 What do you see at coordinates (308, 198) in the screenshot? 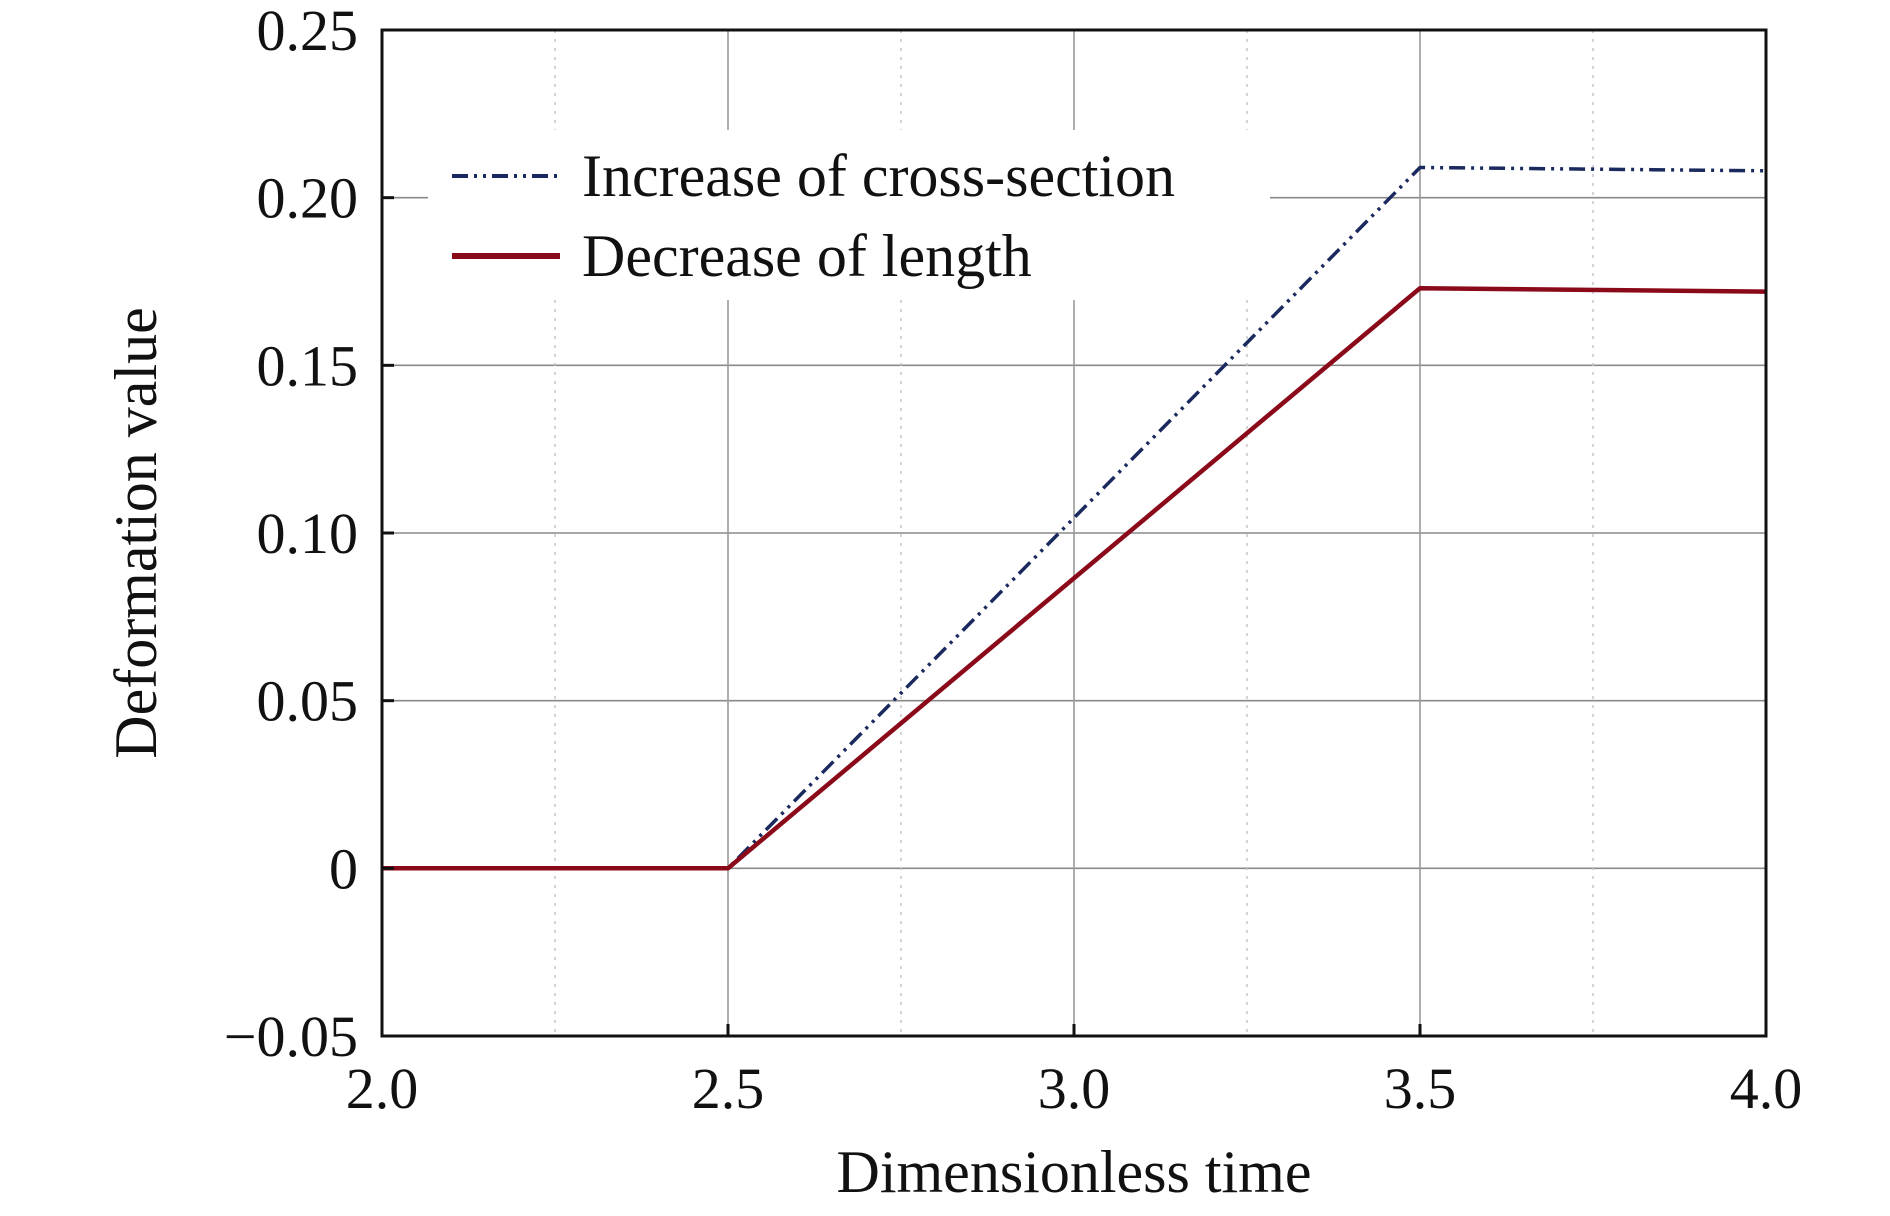
I see `y-tick-label: 0.20` at bounding box center [308, 198].